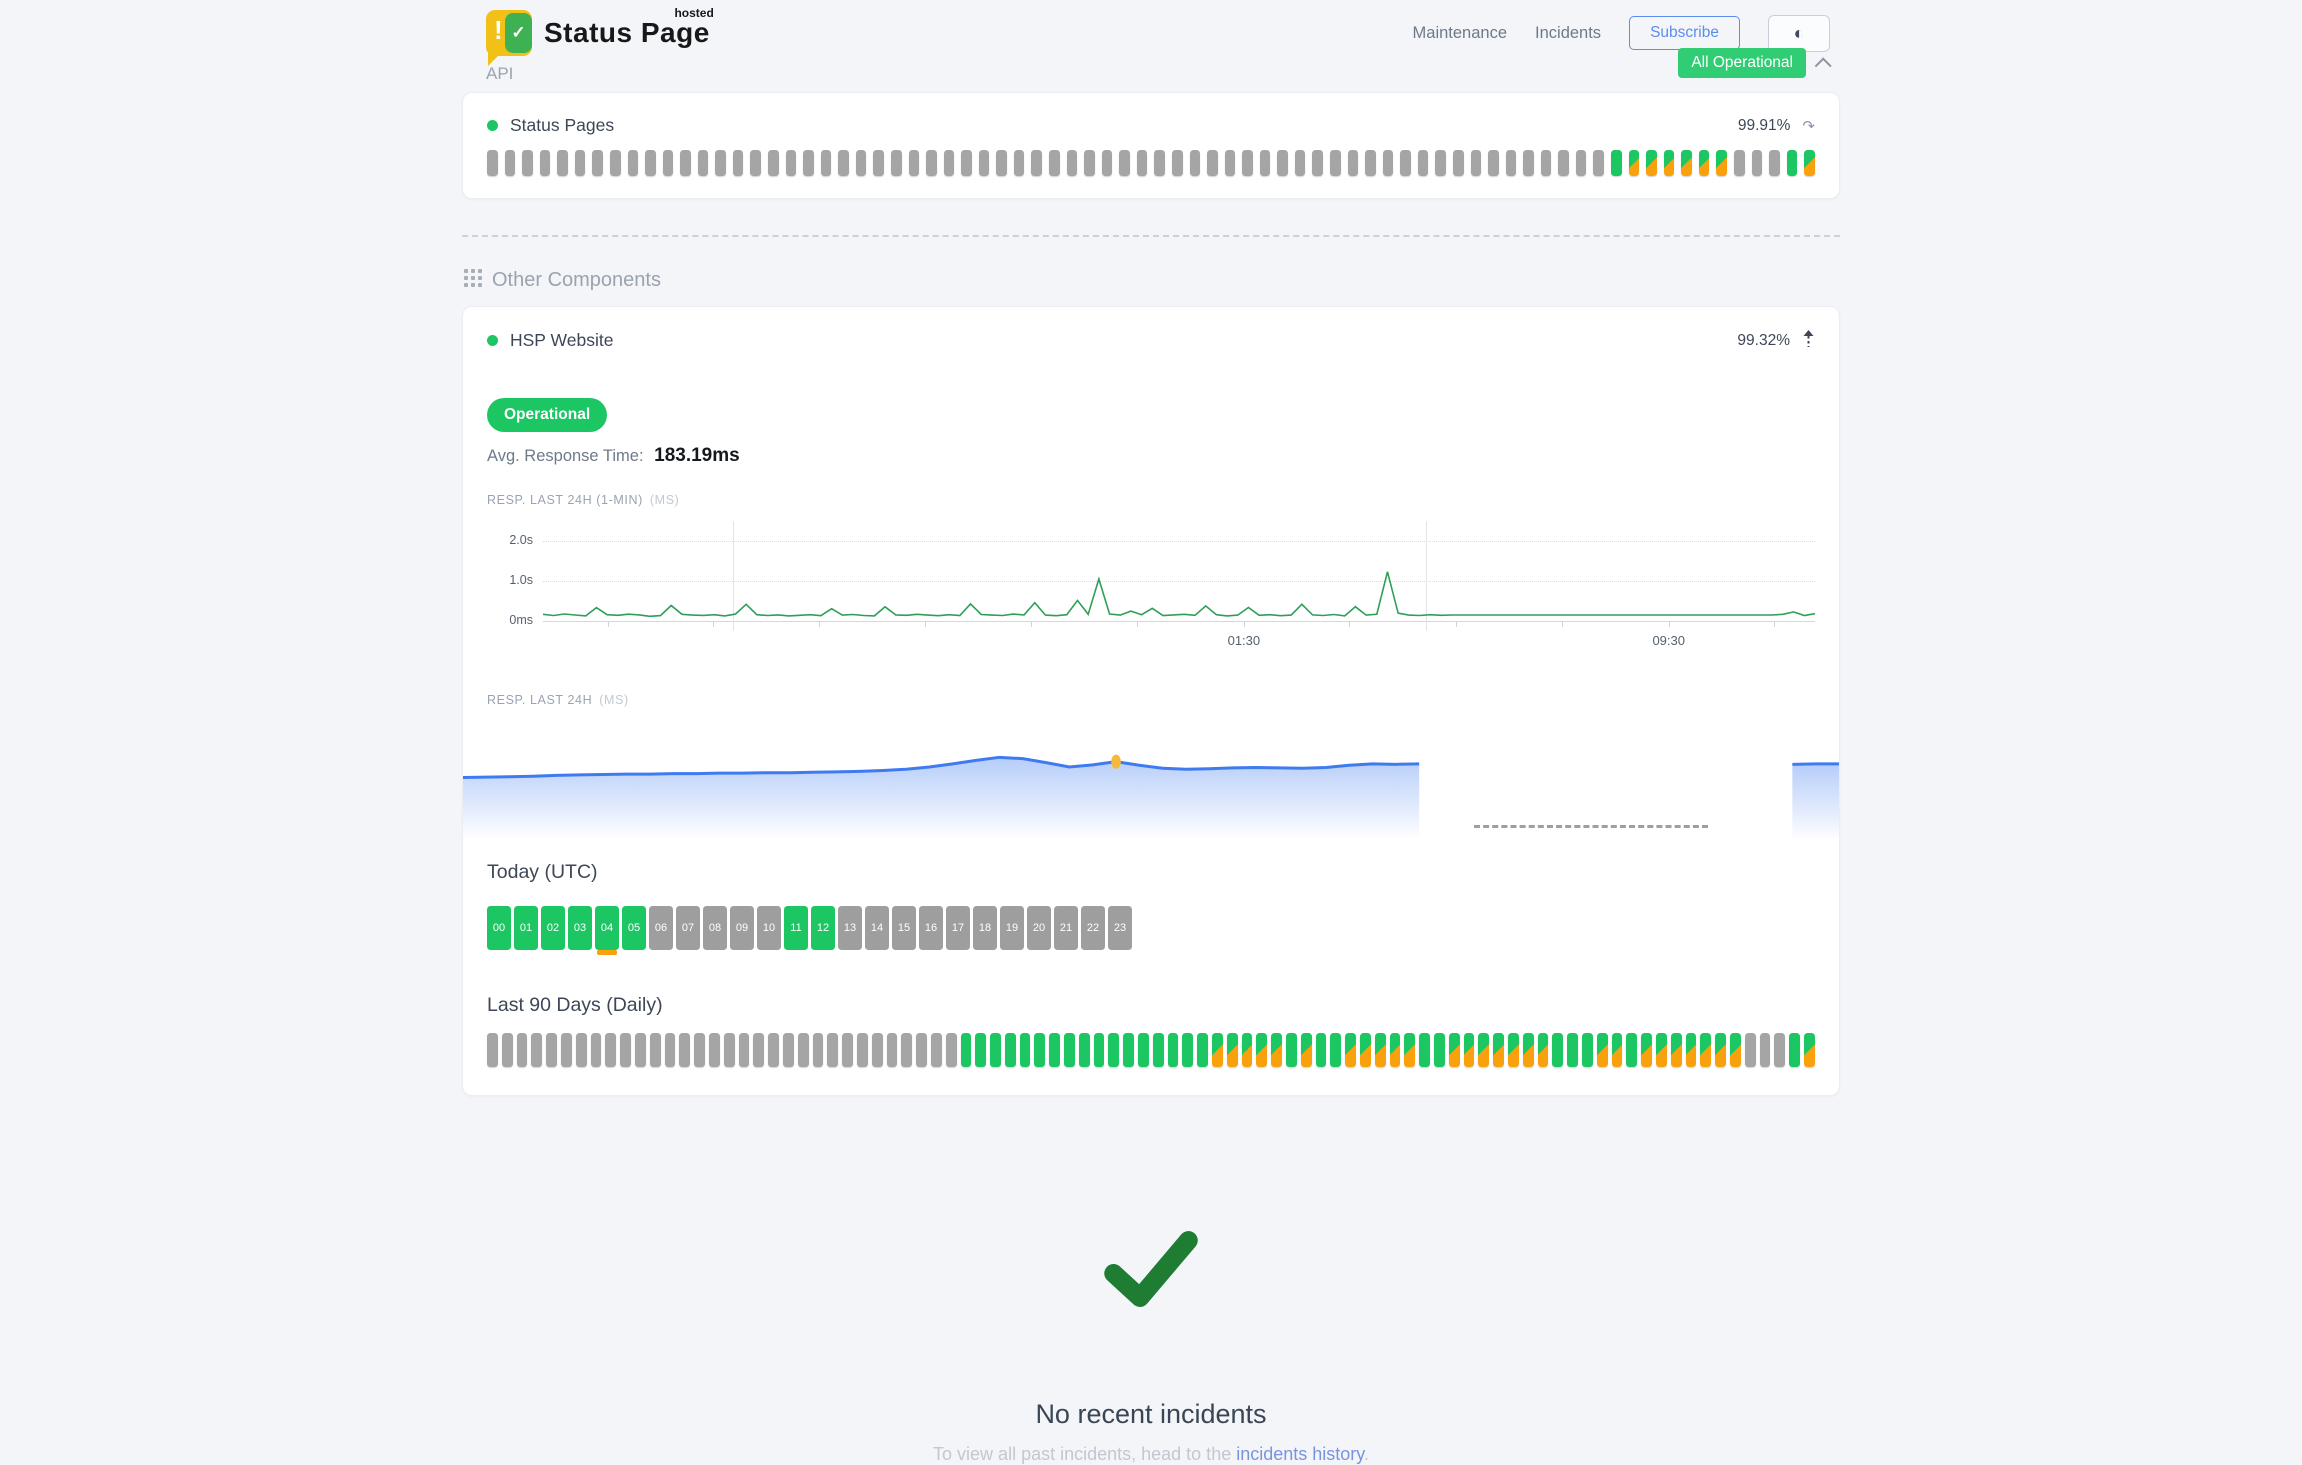 The image size is (2302, 1465). Describe the element at coordinates (1120, 928) in the screenshot. I see `hour-box-23: 23` at that location.